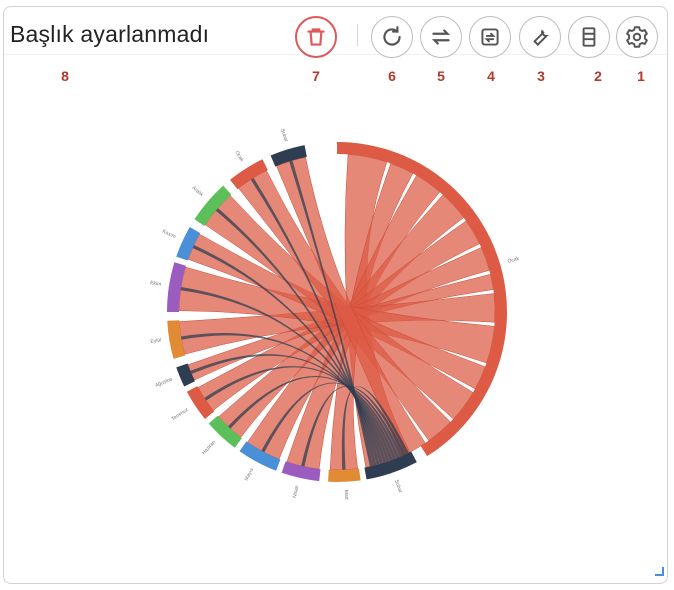  I want to click on marker-export: 4, so click(491, 76).